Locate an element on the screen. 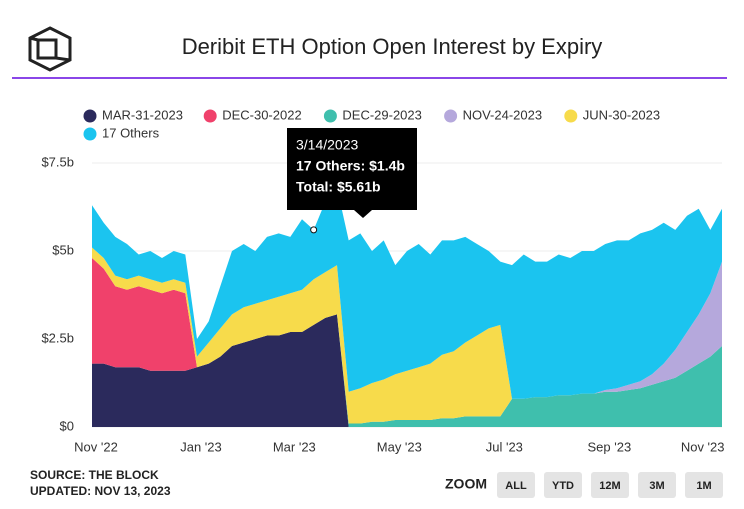 The height and width of the screenshot is (509, 744). zoom-button-label: 1M is located at coordinates (703, 486).